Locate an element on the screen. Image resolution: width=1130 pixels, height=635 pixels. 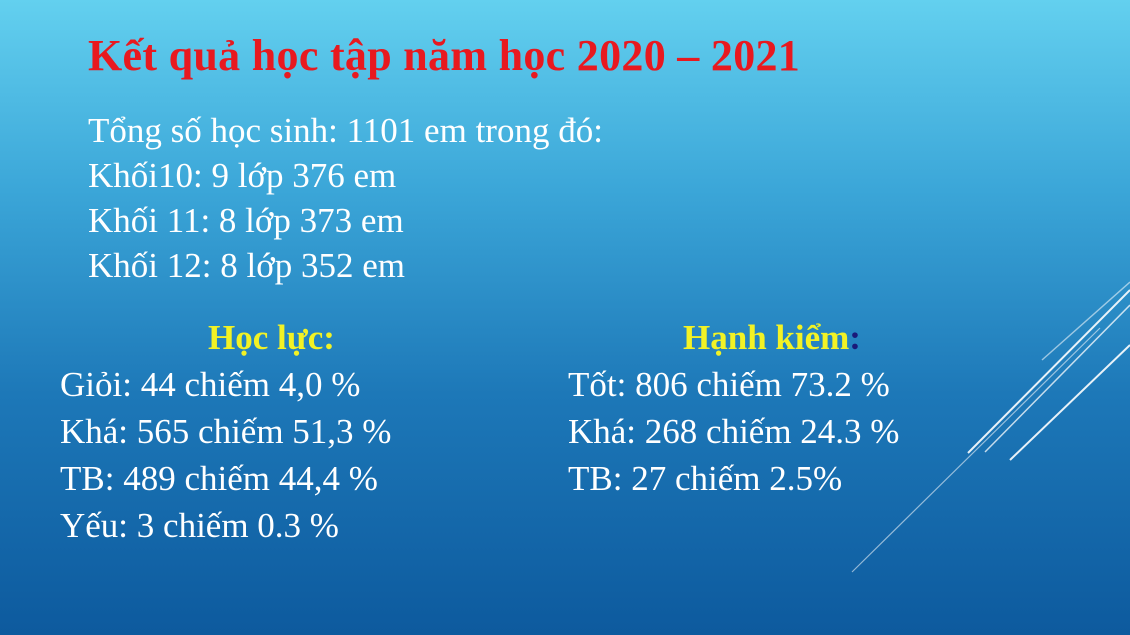
academic-average-line: TB: 489 chiếm 44,4 % is located at coordinates (219, 478).